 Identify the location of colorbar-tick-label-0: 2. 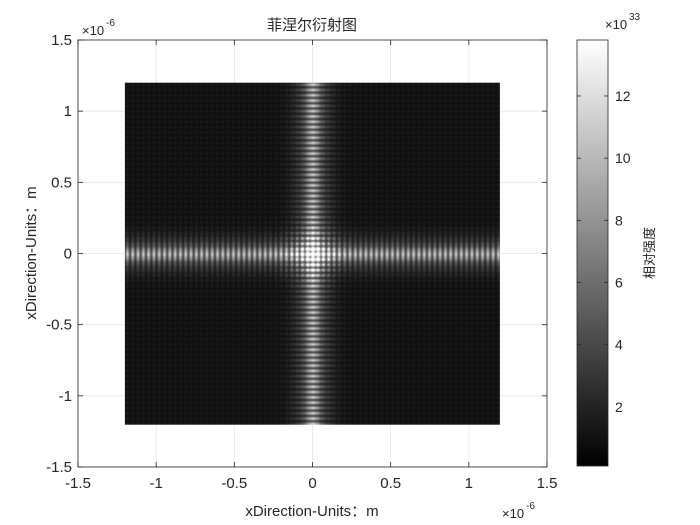
(619, 407).